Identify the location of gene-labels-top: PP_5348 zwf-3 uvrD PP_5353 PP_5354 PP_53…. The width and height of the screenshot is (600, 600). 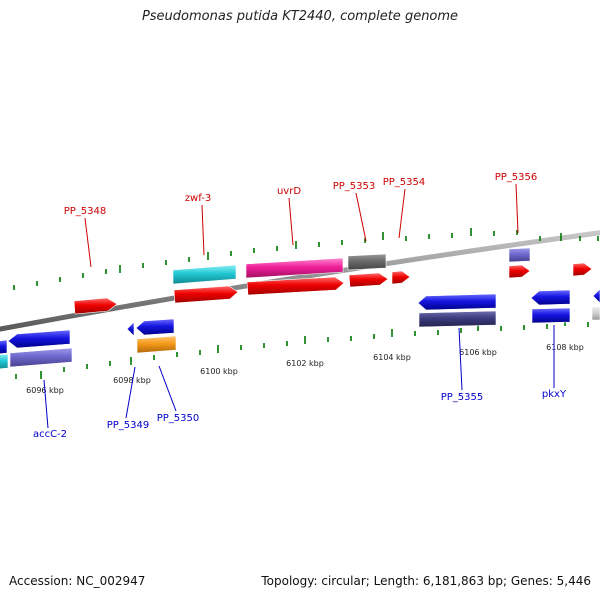
(301, 194).